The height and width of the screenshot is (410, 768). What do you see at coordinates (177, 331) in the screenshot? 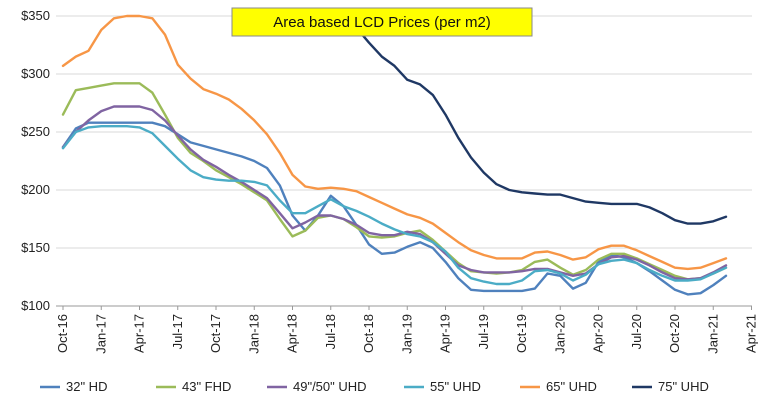
I see `x-tick-label: Jul-17` at bounding box center [177, 331].